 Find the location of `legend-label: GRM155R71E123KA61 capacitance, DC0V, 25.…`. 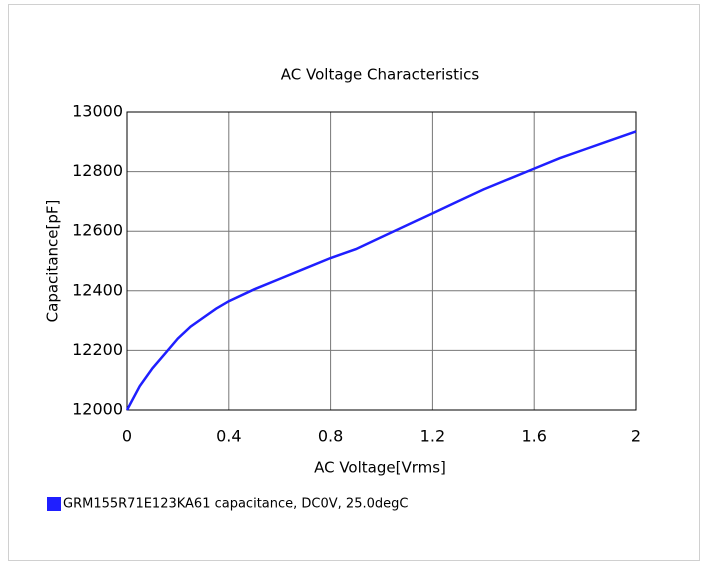

legend-label: GRM155R71E123KA61 capacitance, DC0V, 25.… is located at coordinates (235, 504).